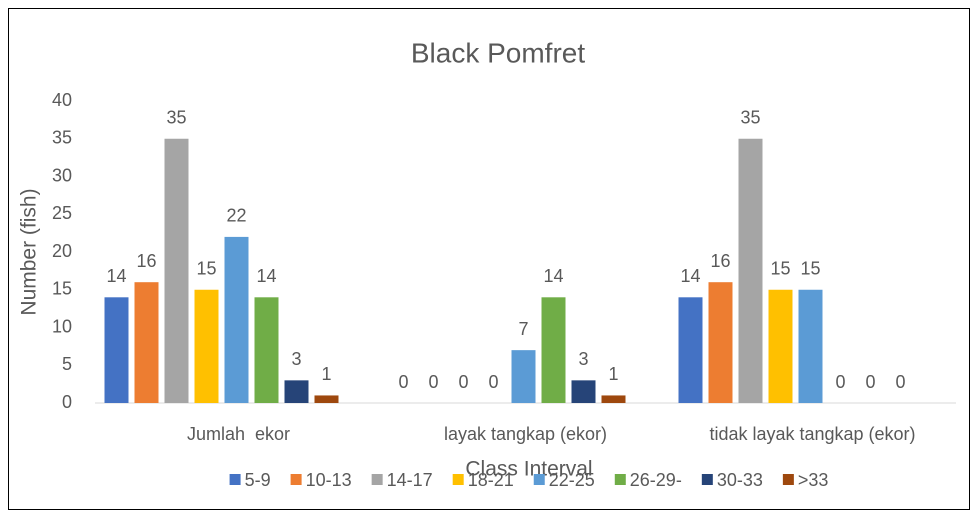 The width and height of the screenshot is (977, 513). Describe the element at coordinates (329, 480) in the screenshot. I see `legend-label: 10-13` at that location.